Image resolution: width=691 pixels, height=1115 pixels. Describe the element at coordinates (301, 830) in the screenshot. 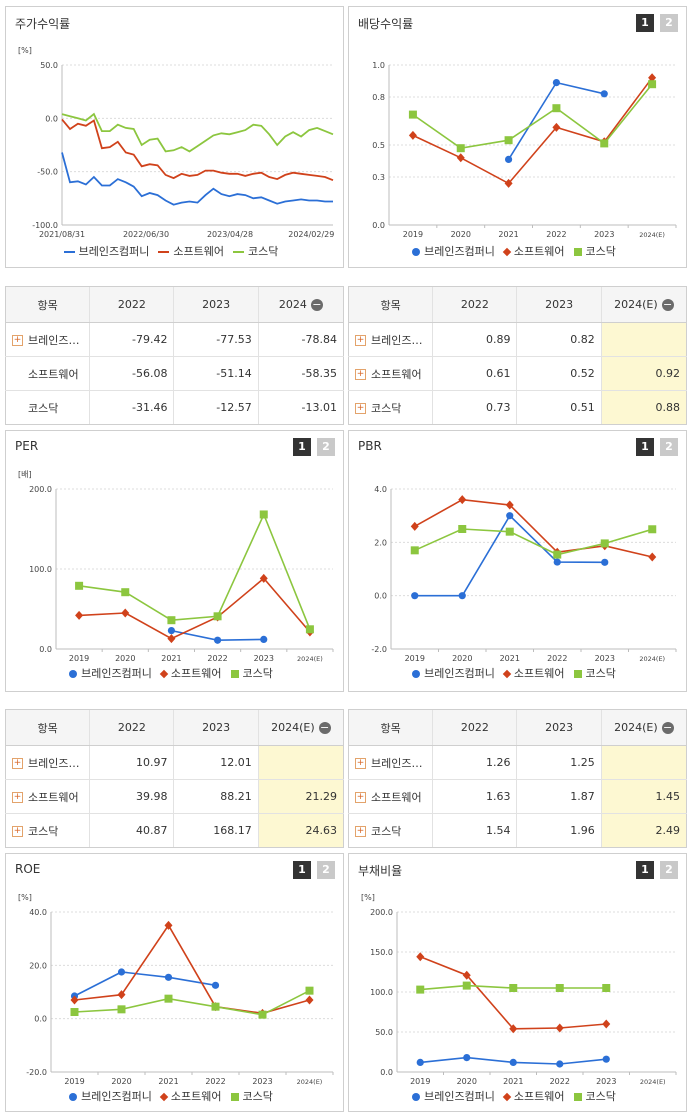

I see `value-cell: 24.63` at that location.